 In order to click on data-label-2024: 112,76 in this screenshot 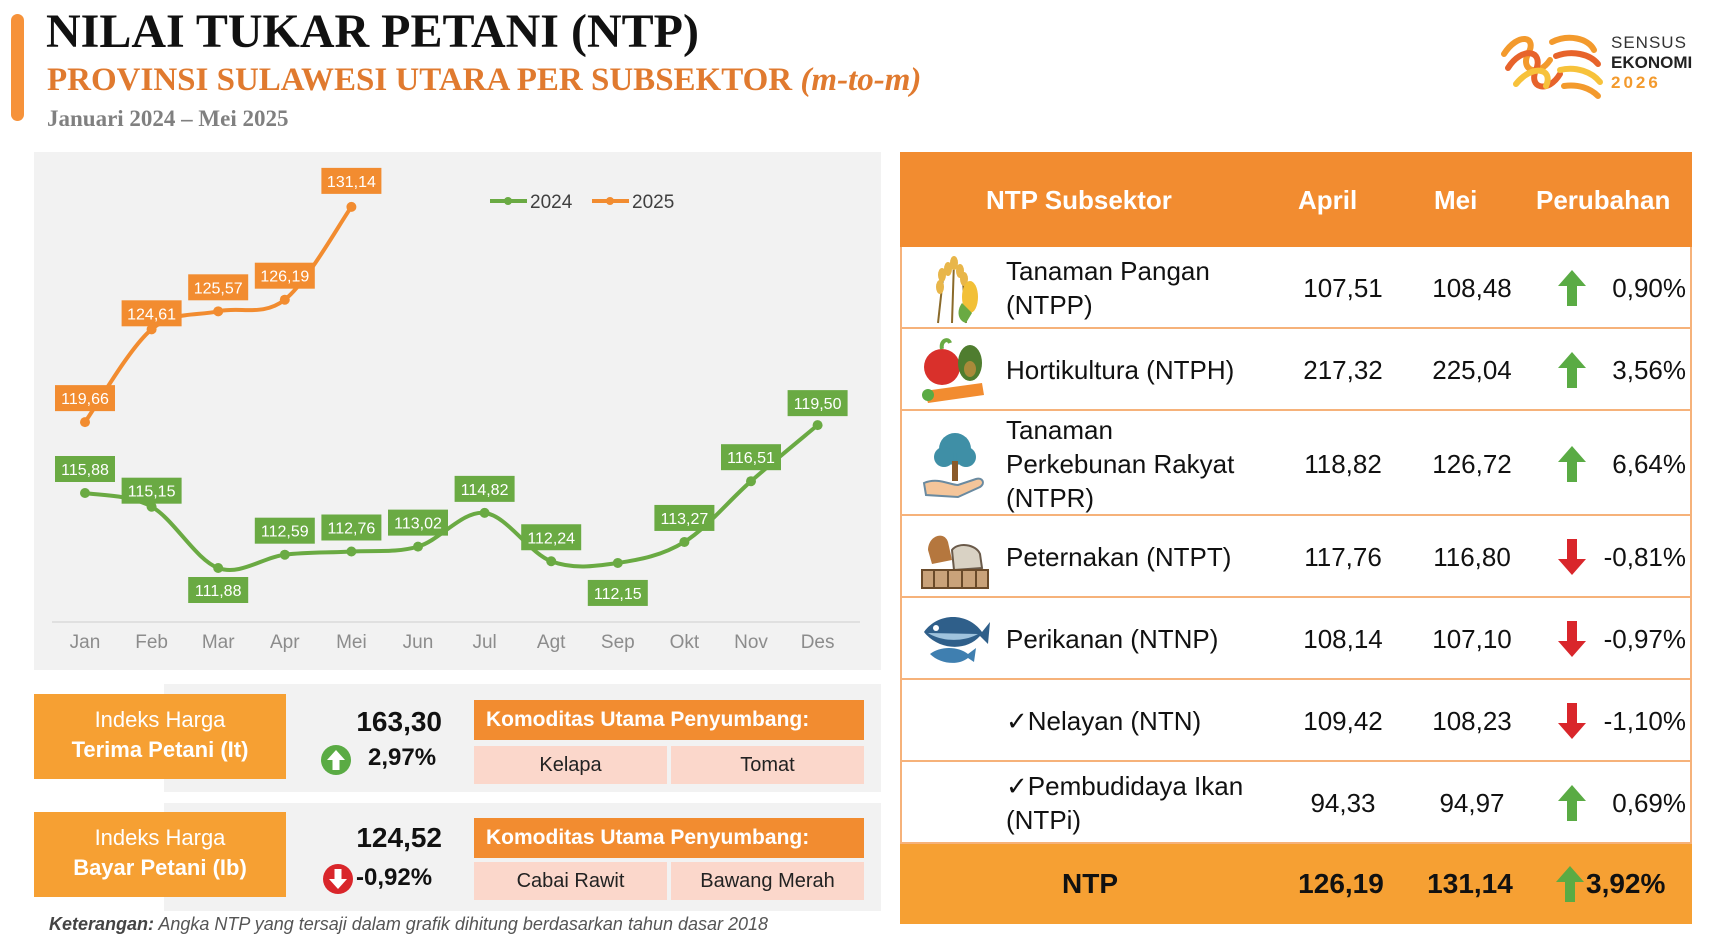, I will do `click(352, 529)`.